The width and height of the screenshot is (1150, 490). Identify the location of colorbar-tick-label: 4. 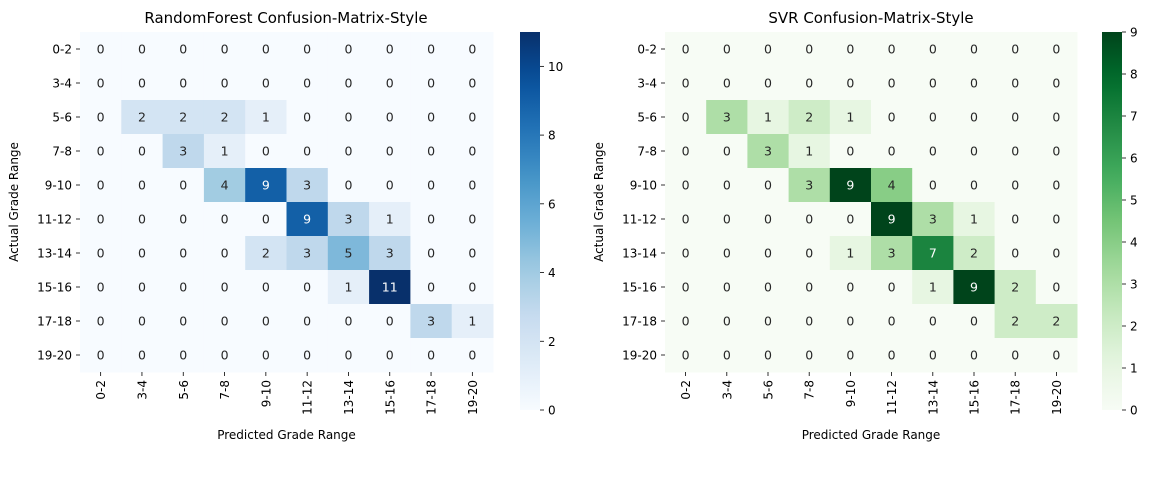
(552, 273).